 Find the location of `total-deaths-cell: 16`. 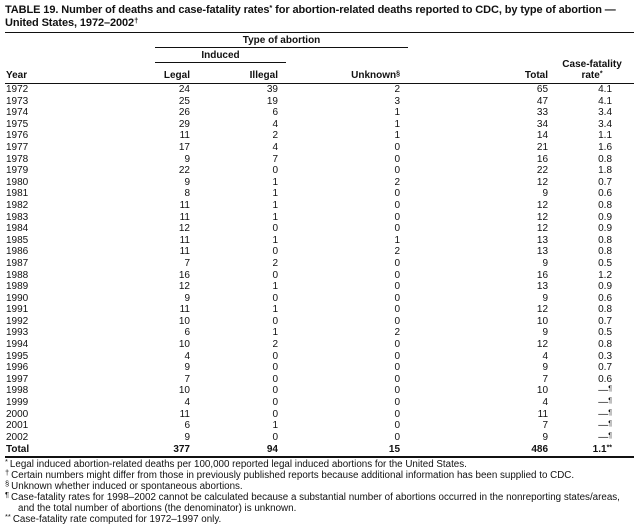

total-deaths-cell: 16 is located at coordinates (542, 275).